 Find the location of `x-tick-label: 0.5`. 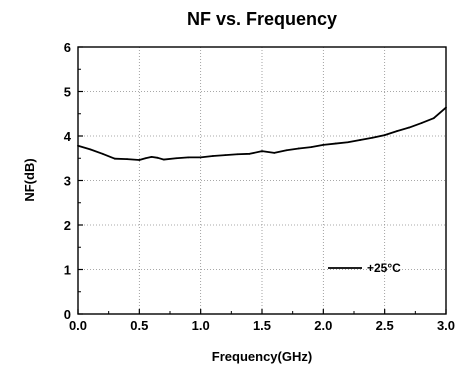

x-tick-label: 0.5 is located at coordinates (139, 325).